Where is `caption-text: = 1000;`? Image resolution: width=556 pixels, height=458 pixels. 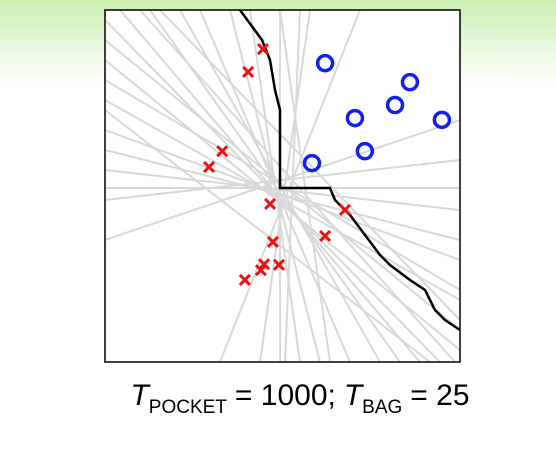
caption-text: = 1000; is located at coordinates (285, 395).